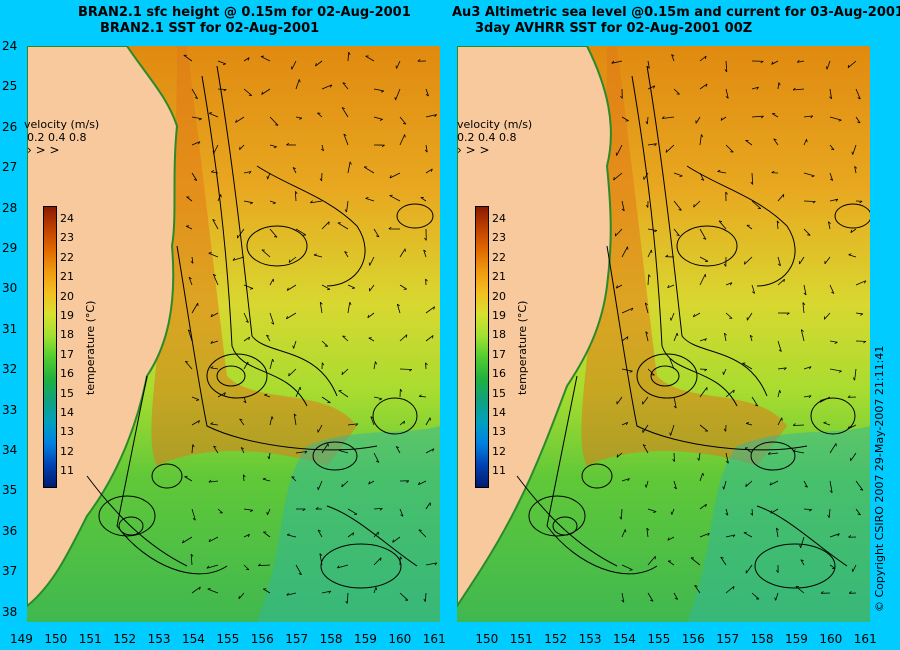  I want to click on latitude-tick-38: 38, so click(10, 611).